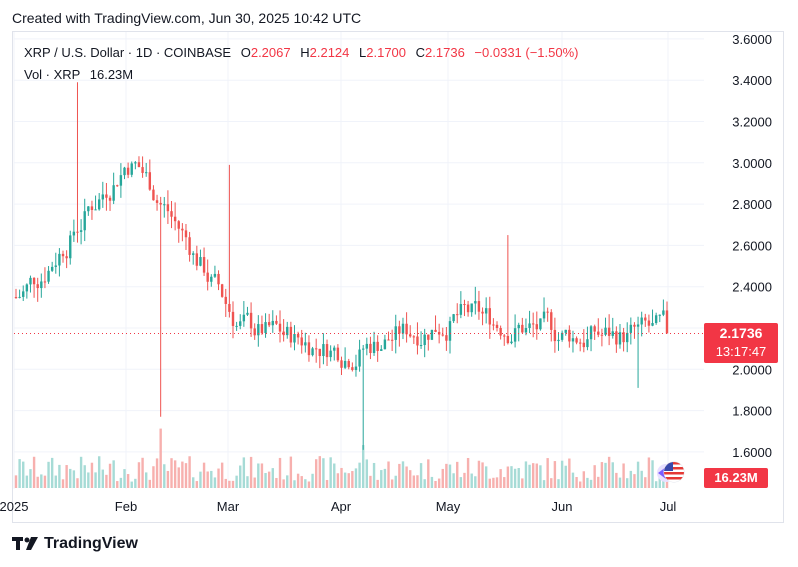  What do you see at coordinates (752, 122) in the screenshot?
I see `y-tick-label: 3.2000` at bounding box center [752, 122].